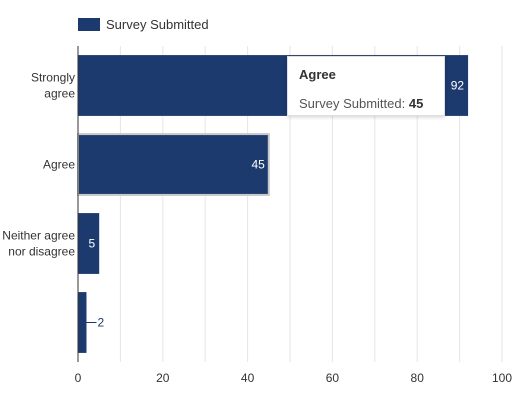 This screenshot has height=406, width=523. Describe the element at coordinates (352, 103) in the screenshot. I see `tooltip-series-label: Survey Submitted:` at that location.